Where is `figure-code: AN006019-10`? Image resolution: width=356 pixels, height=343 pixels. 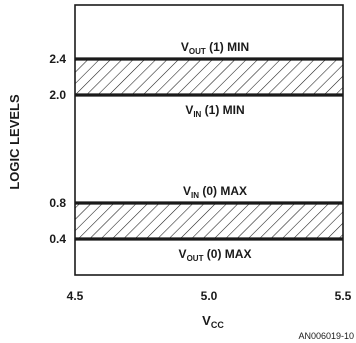
figure-code: AN006019-10 is located at coordinates (326, 336).